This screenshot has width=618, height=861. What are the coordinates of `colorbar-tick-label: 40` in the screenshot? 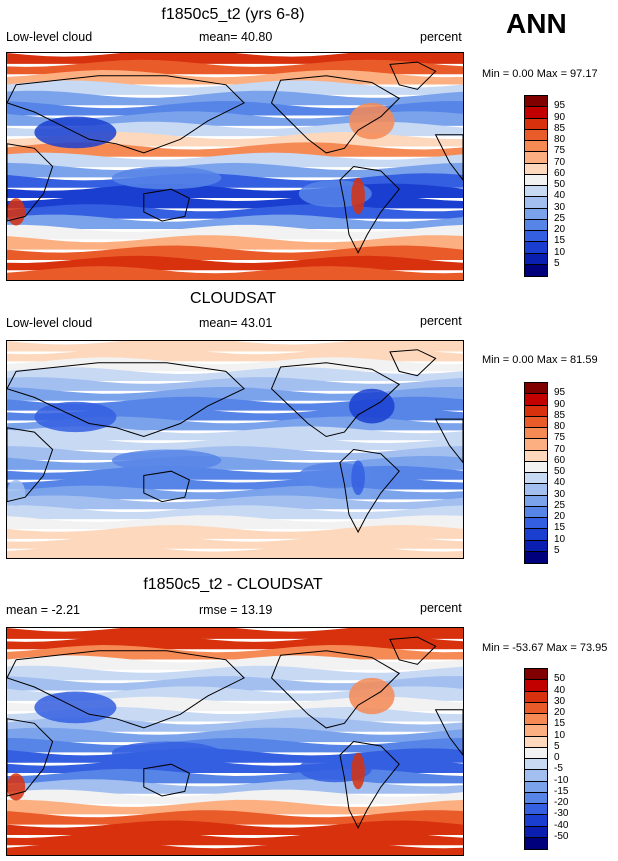 It's located at (560, 196).